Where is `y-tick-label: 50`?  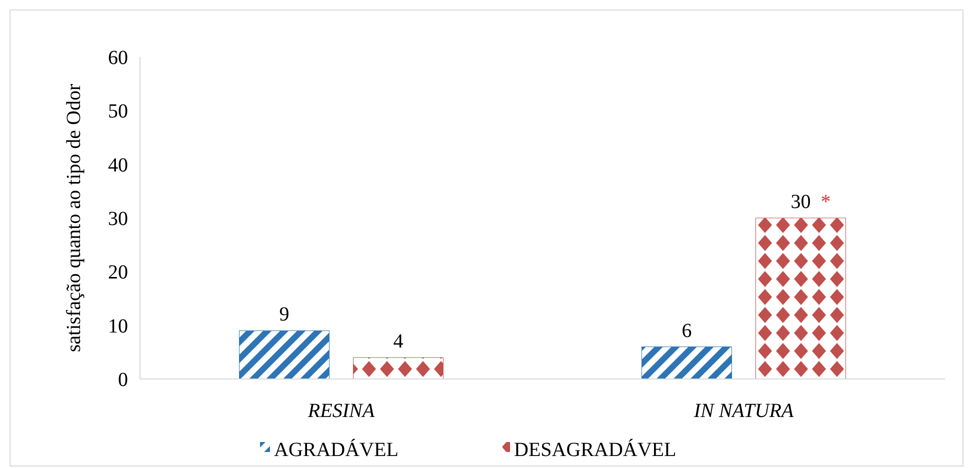 y-tick-label: 50 is located at coordinates (118, 111).